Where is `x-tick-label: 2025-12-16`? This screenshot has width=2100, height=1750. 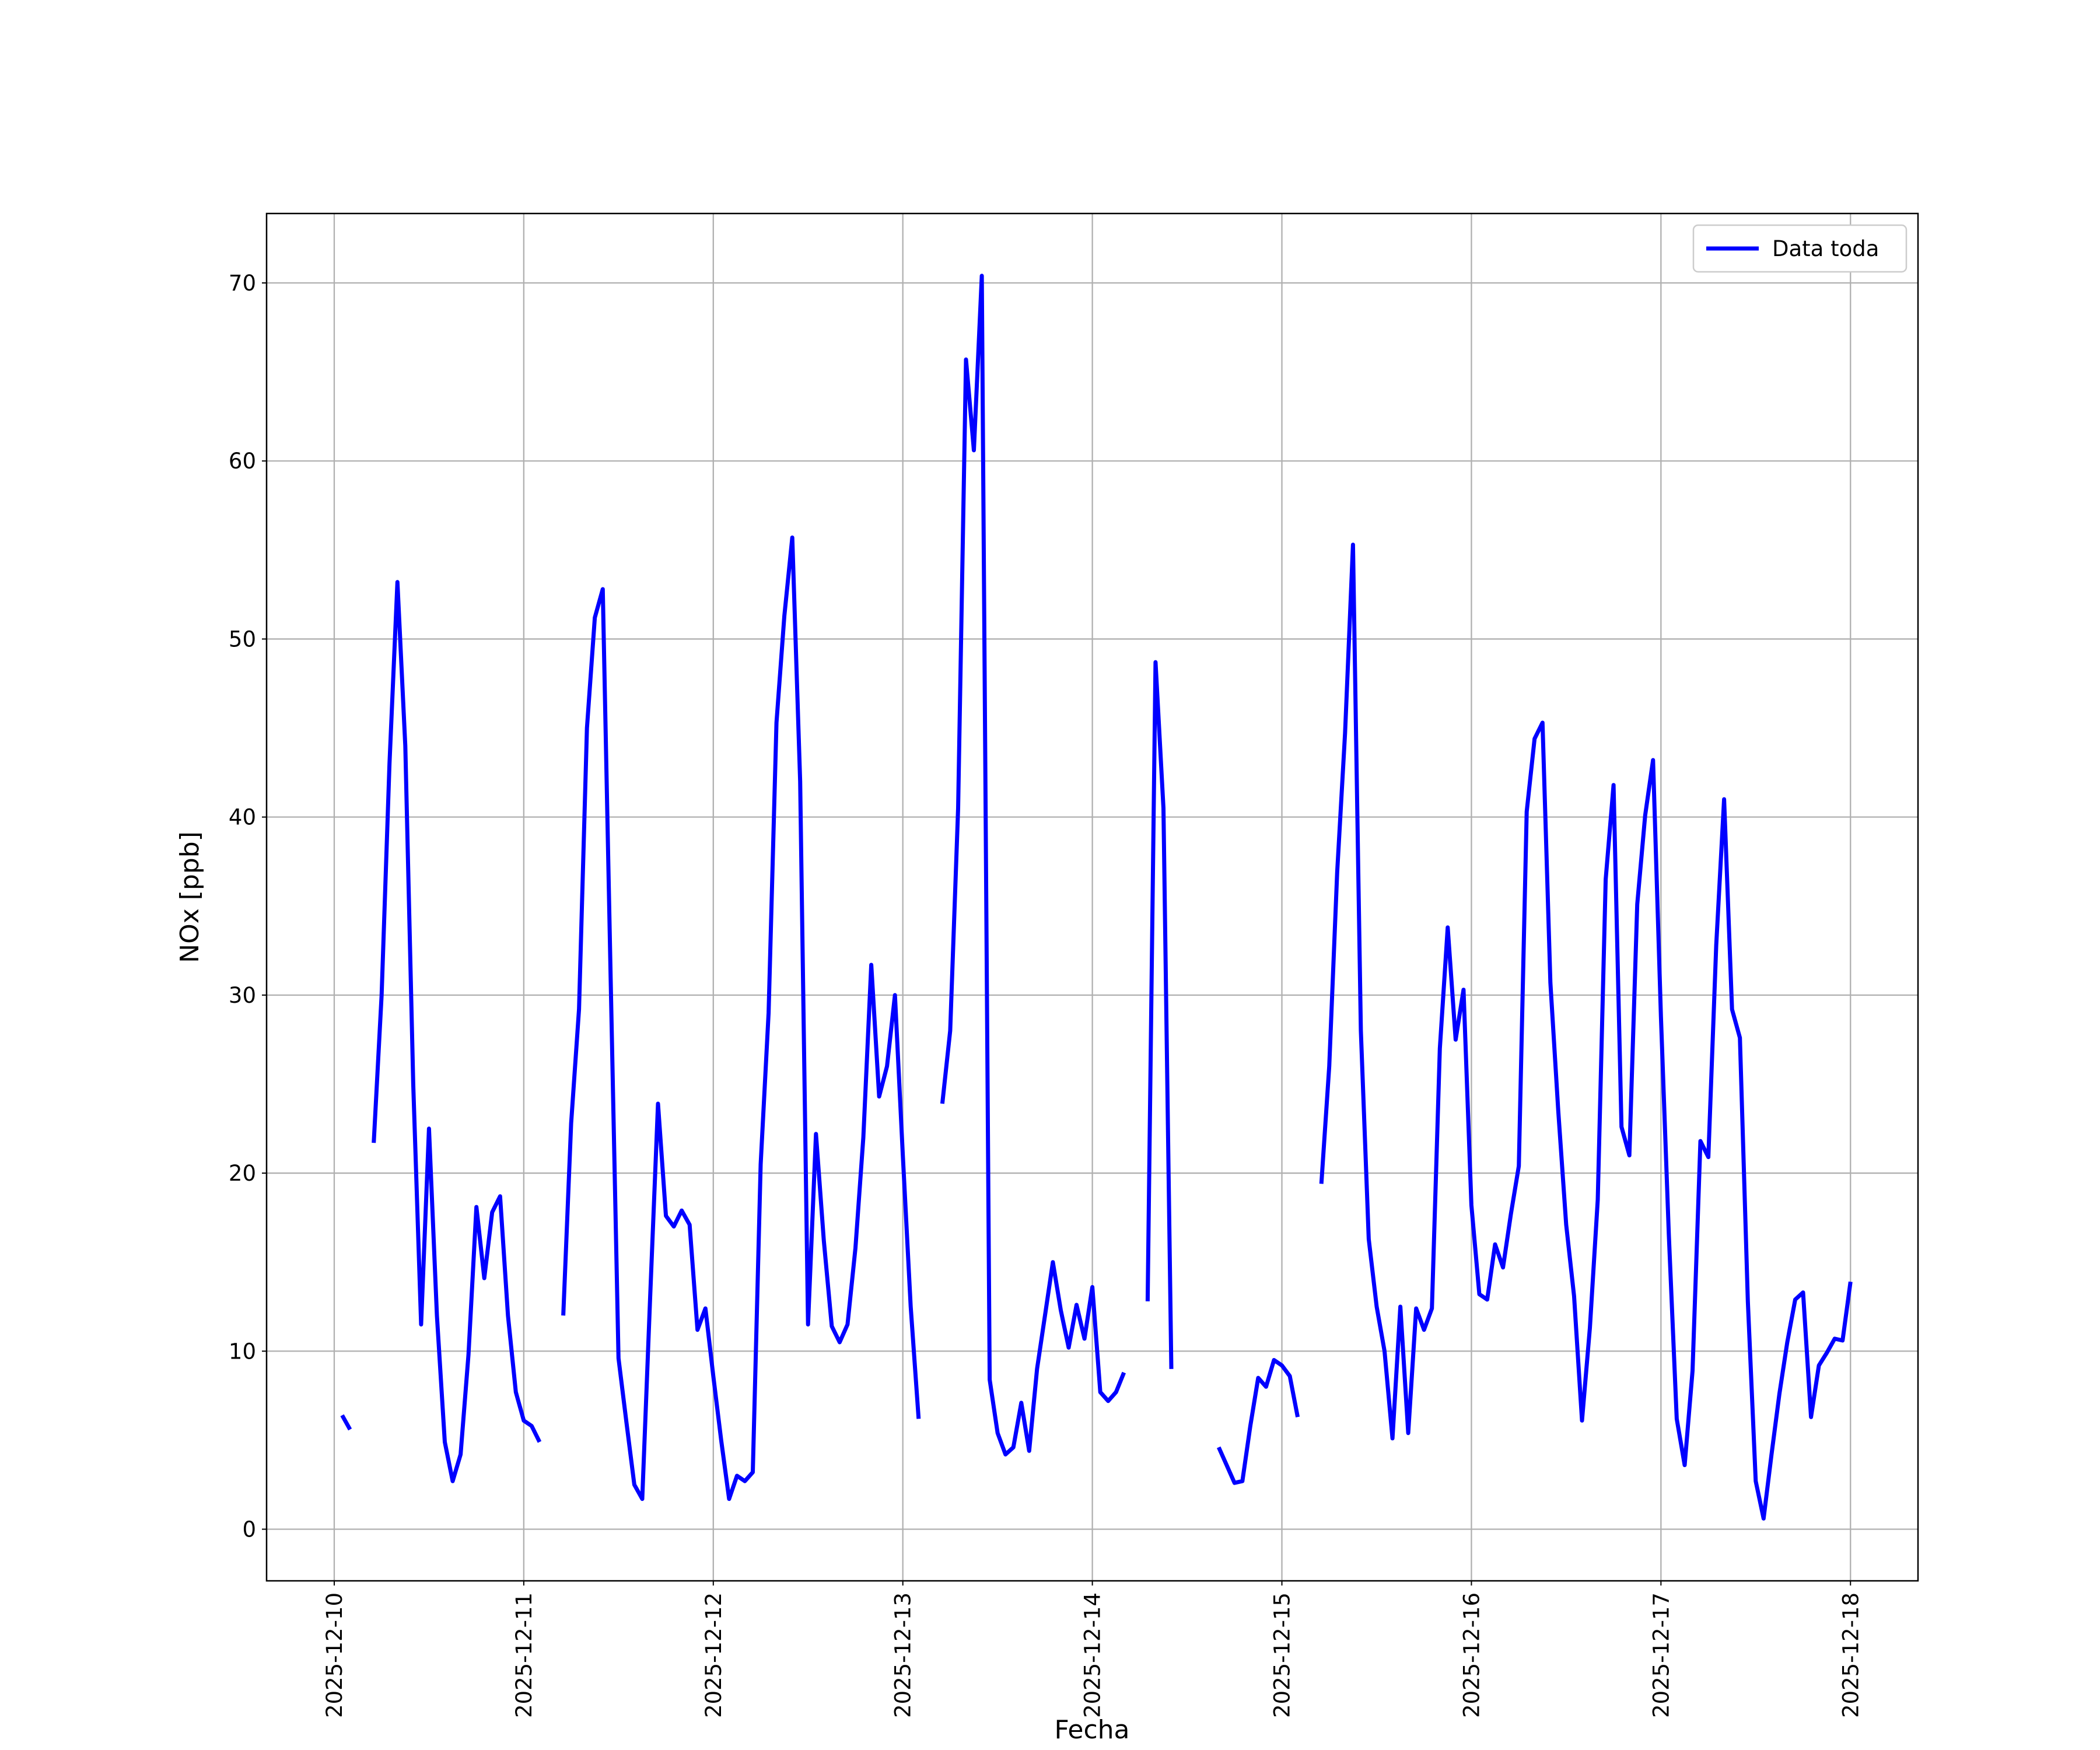
x-tick-label: 2025-12-16 is located at coordinates (1471, 1655).